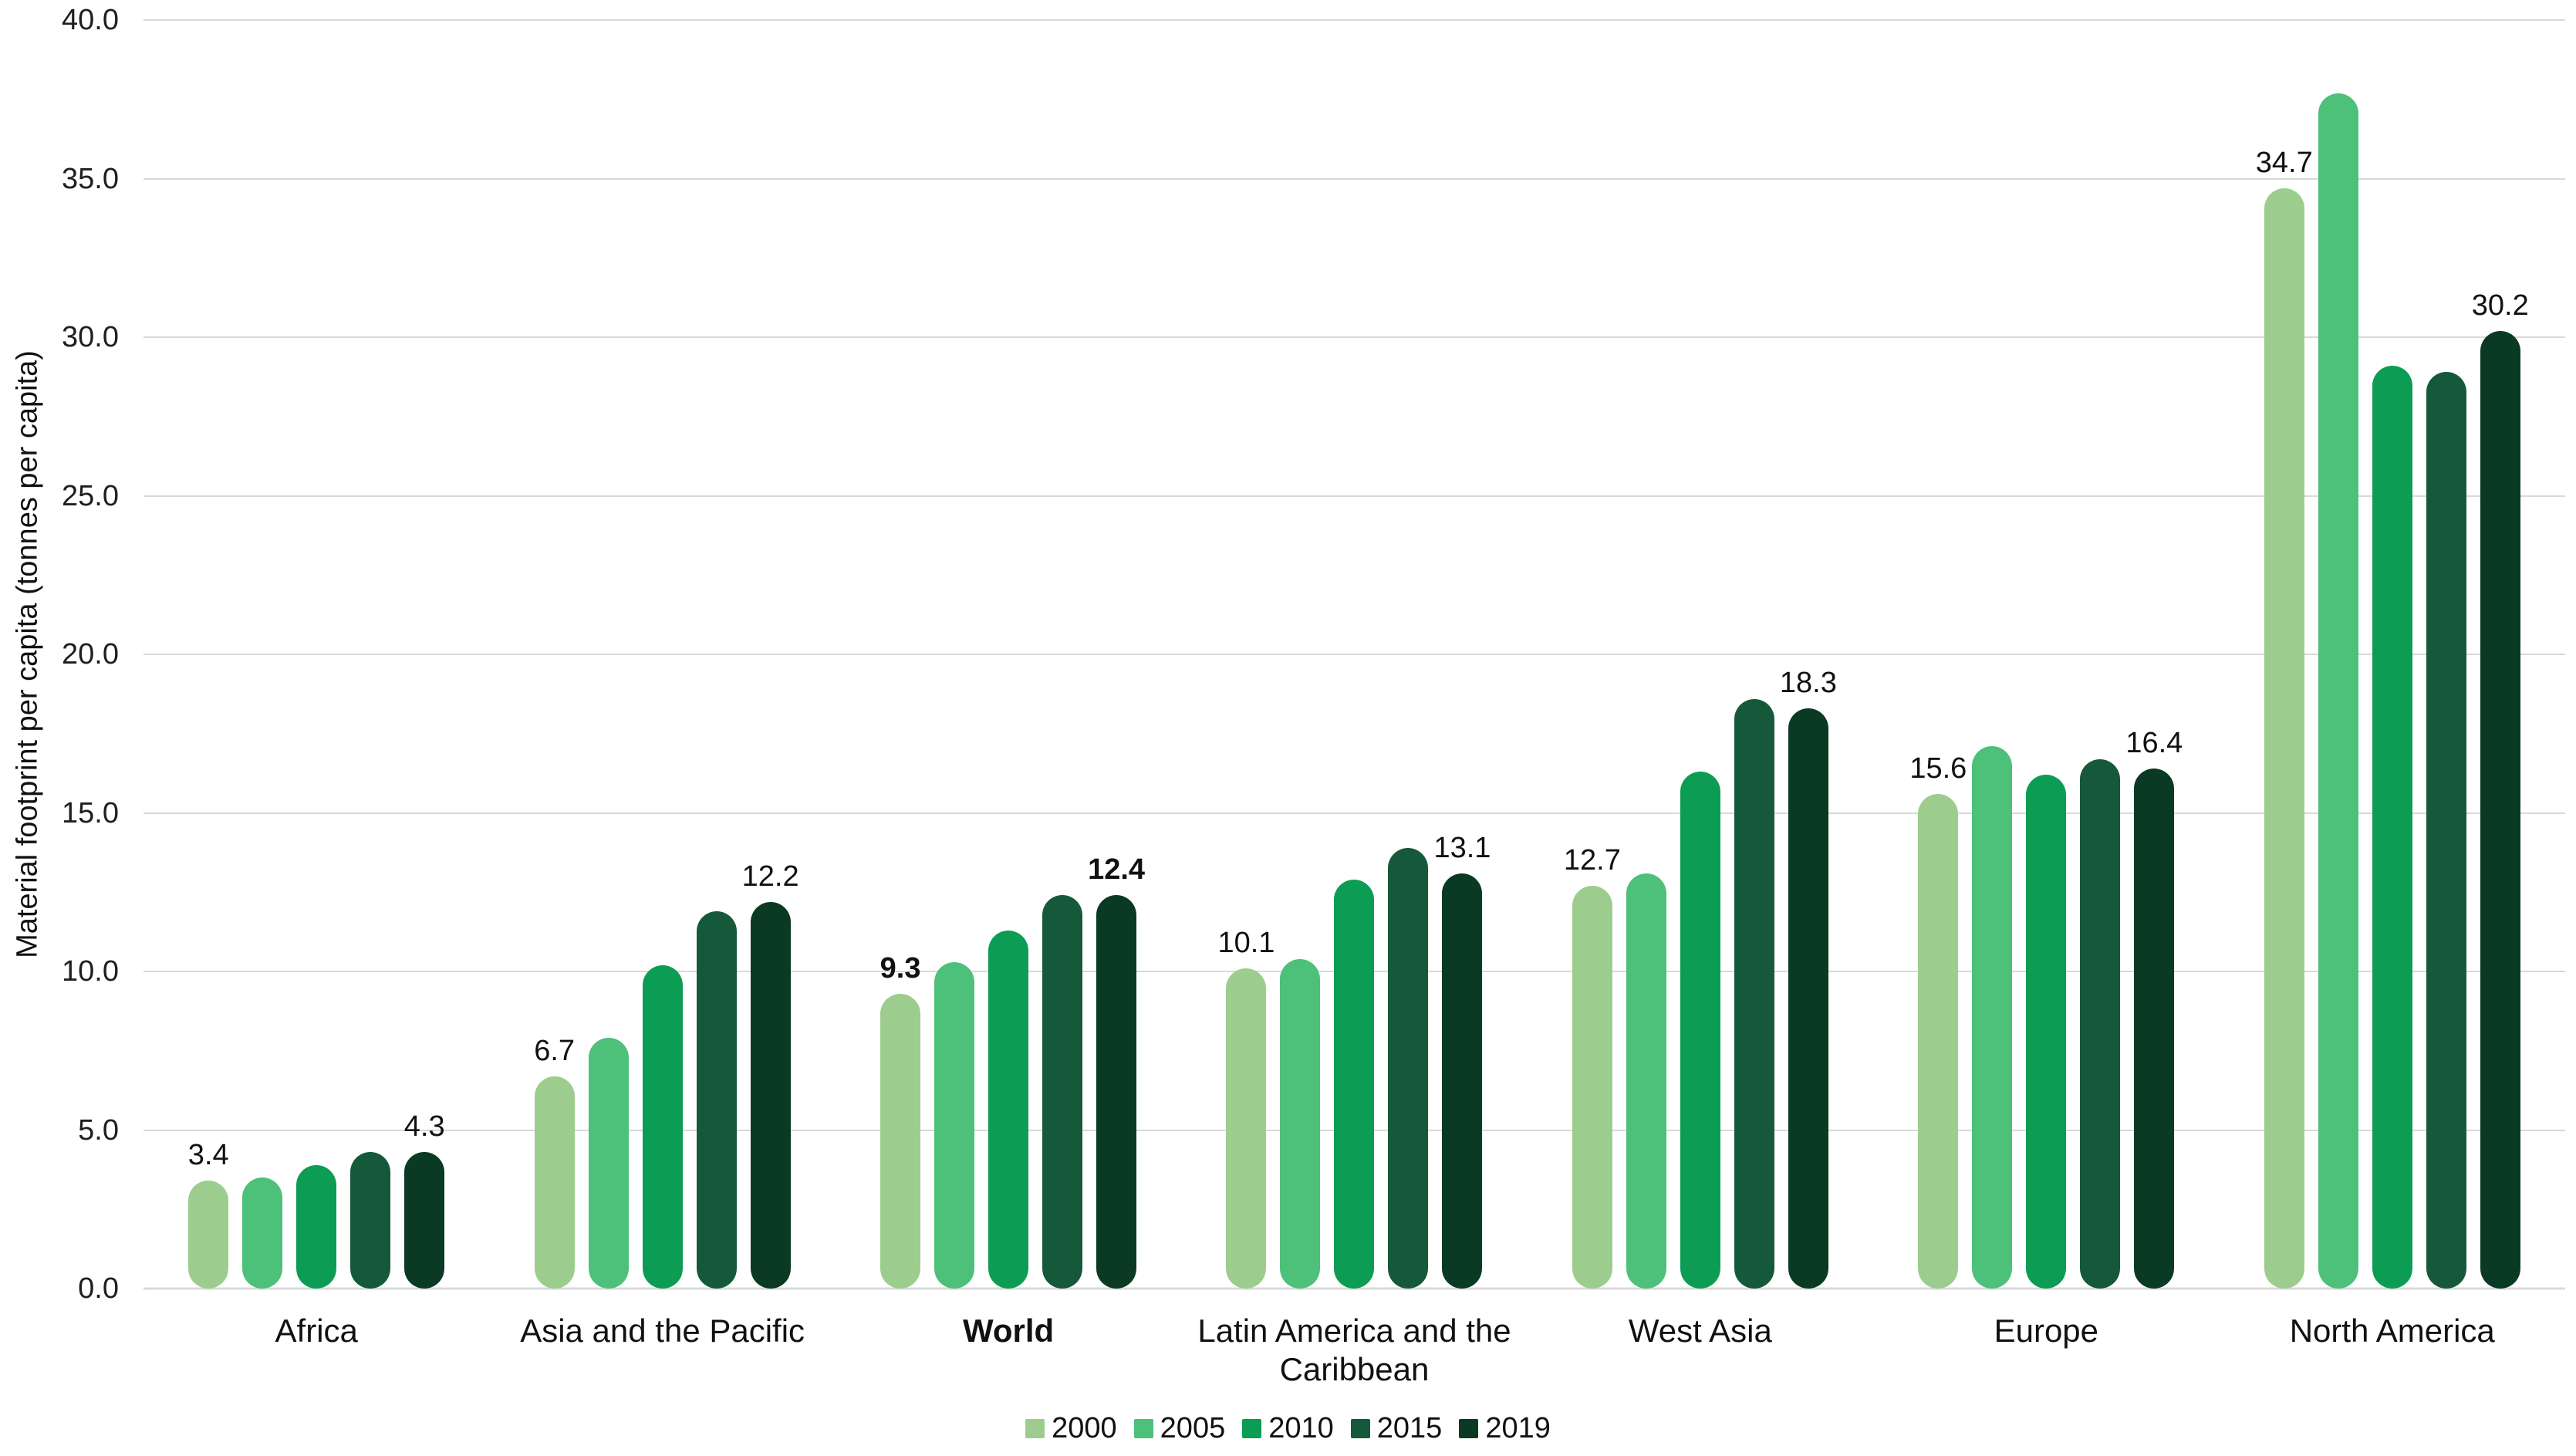  What do you see at coordinates (2284, 718) in the screenshot?
I see `bar: 34.7` at bounding box center [2284, 718].